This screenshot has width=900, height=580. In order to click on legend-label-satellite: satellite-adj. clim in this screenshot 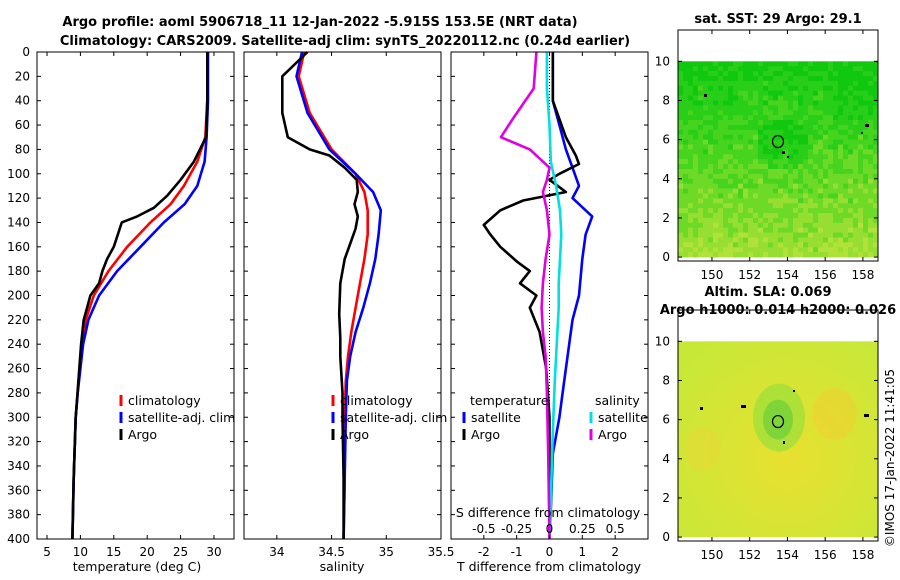, I will do `click(181, 417)`.